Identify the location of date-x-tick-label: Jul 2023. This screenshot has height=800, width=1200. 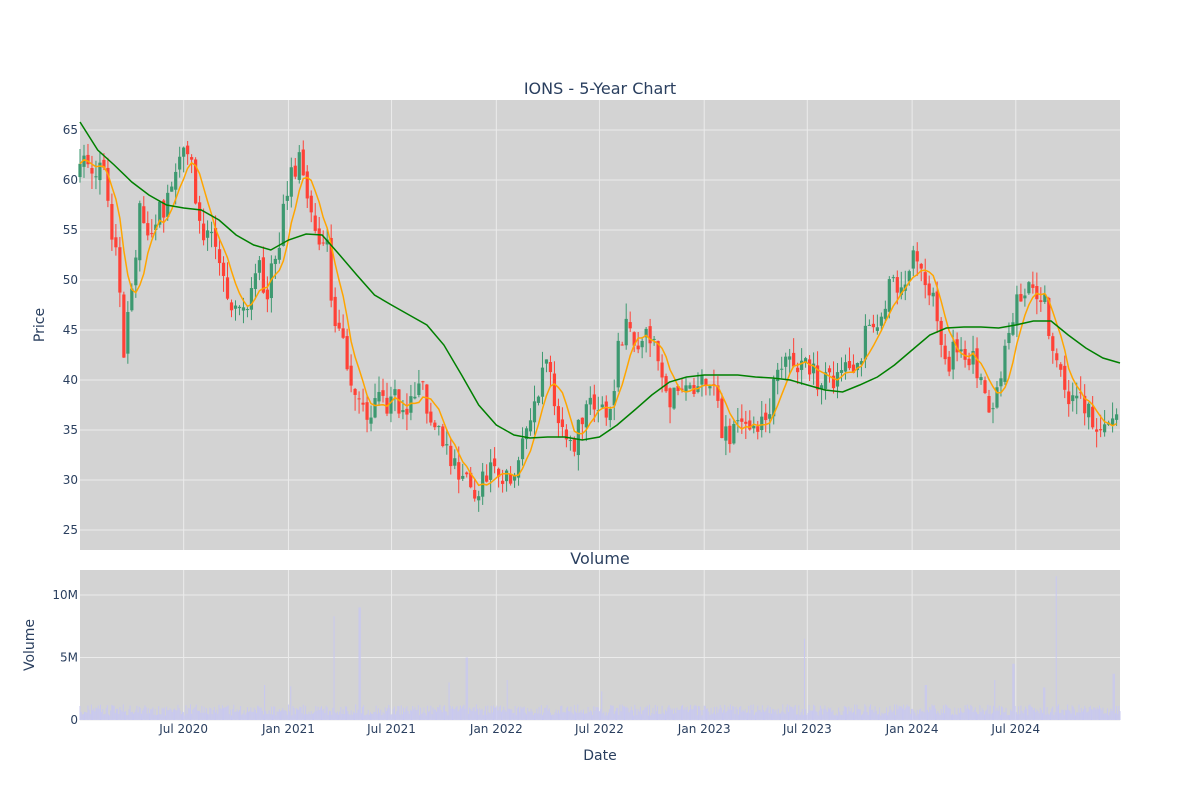
(807, 729).